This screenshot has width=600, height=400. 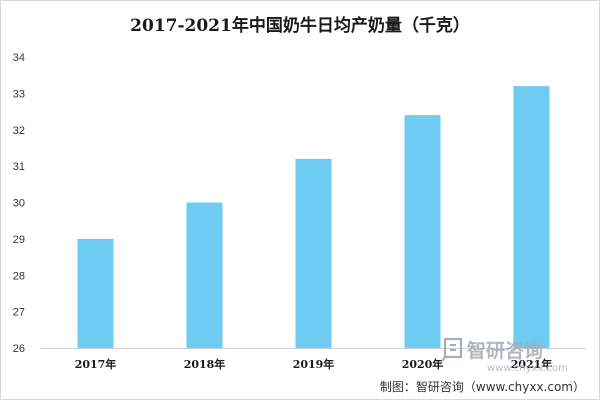 I want to click on x-tick-label: 2018年, so click(x=205, y=364).